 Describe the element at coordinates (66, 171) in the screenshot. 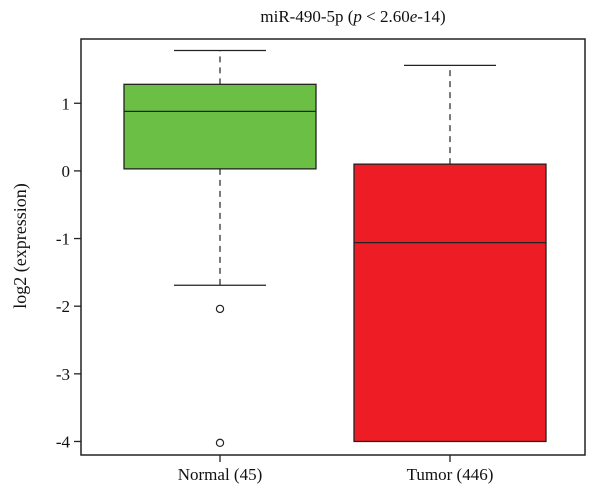

I see `y-tick-label: 0` at that location.